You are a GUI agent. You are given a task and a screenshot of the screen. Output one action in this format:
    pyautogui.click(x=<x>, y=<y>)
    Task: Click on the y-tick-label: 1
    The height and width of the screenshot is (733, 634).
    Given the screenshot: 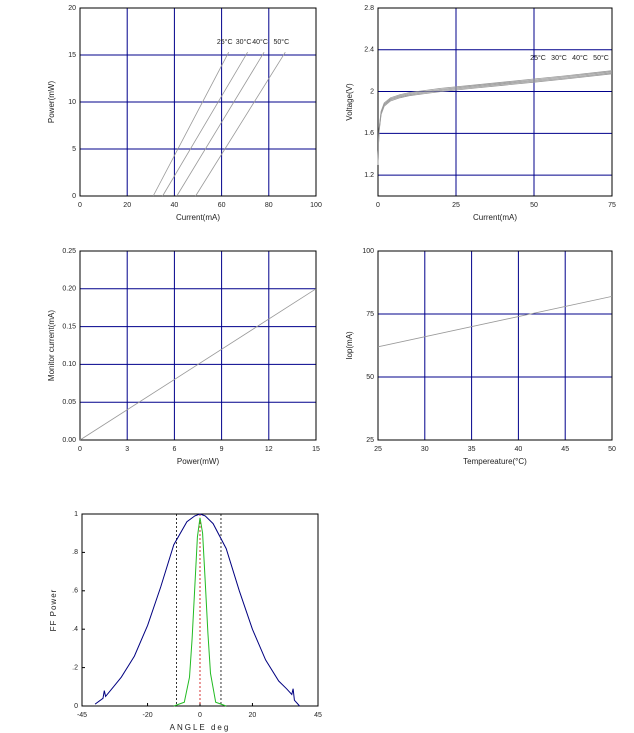 What is the action you would take?
    pyautogui.click(x=76, y=514)
    